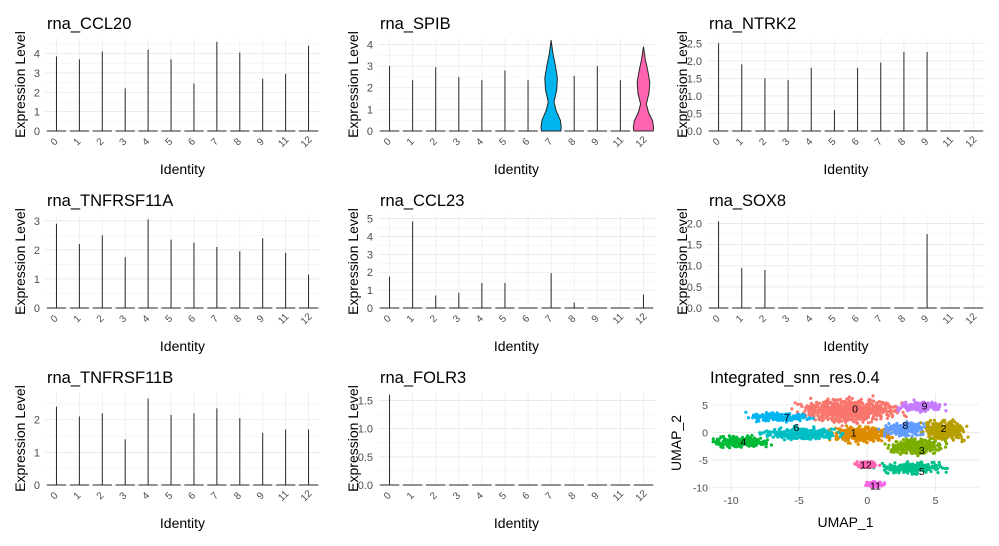 The image size is (999, 546). I want to click on cluster-label-8: 8, so click(906, 426).